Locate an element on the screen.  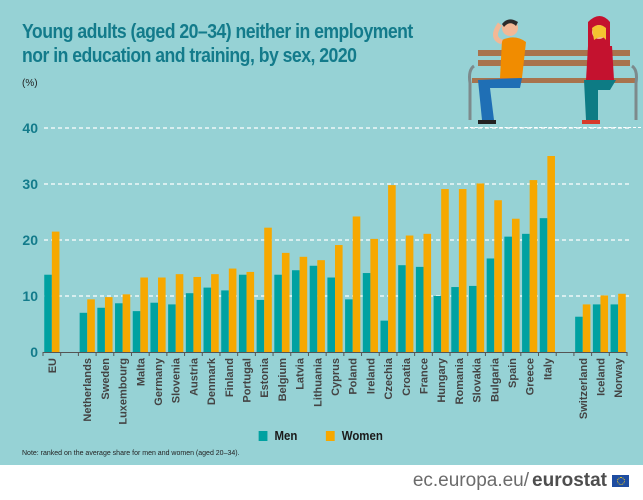
bar-men-austria is located at coordinates (189, 322).